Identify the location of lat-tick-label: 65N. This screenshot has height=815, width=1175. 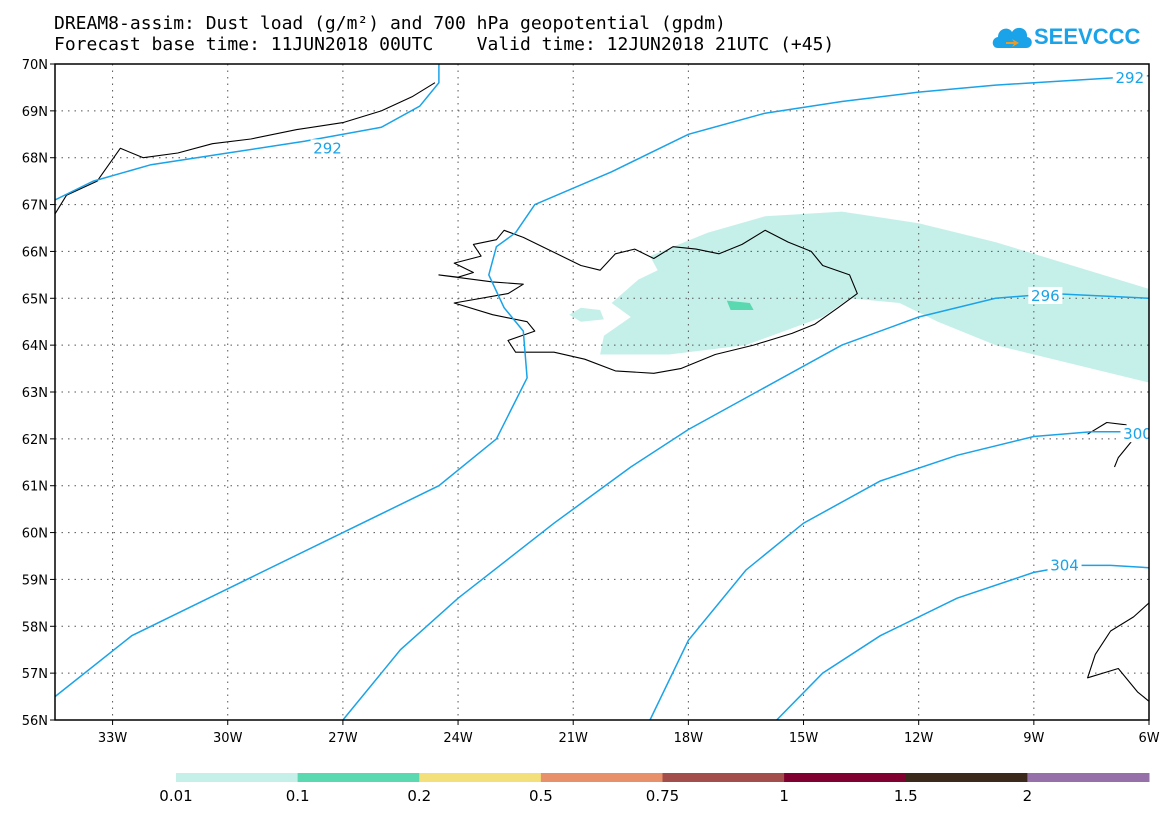
(35, 299).